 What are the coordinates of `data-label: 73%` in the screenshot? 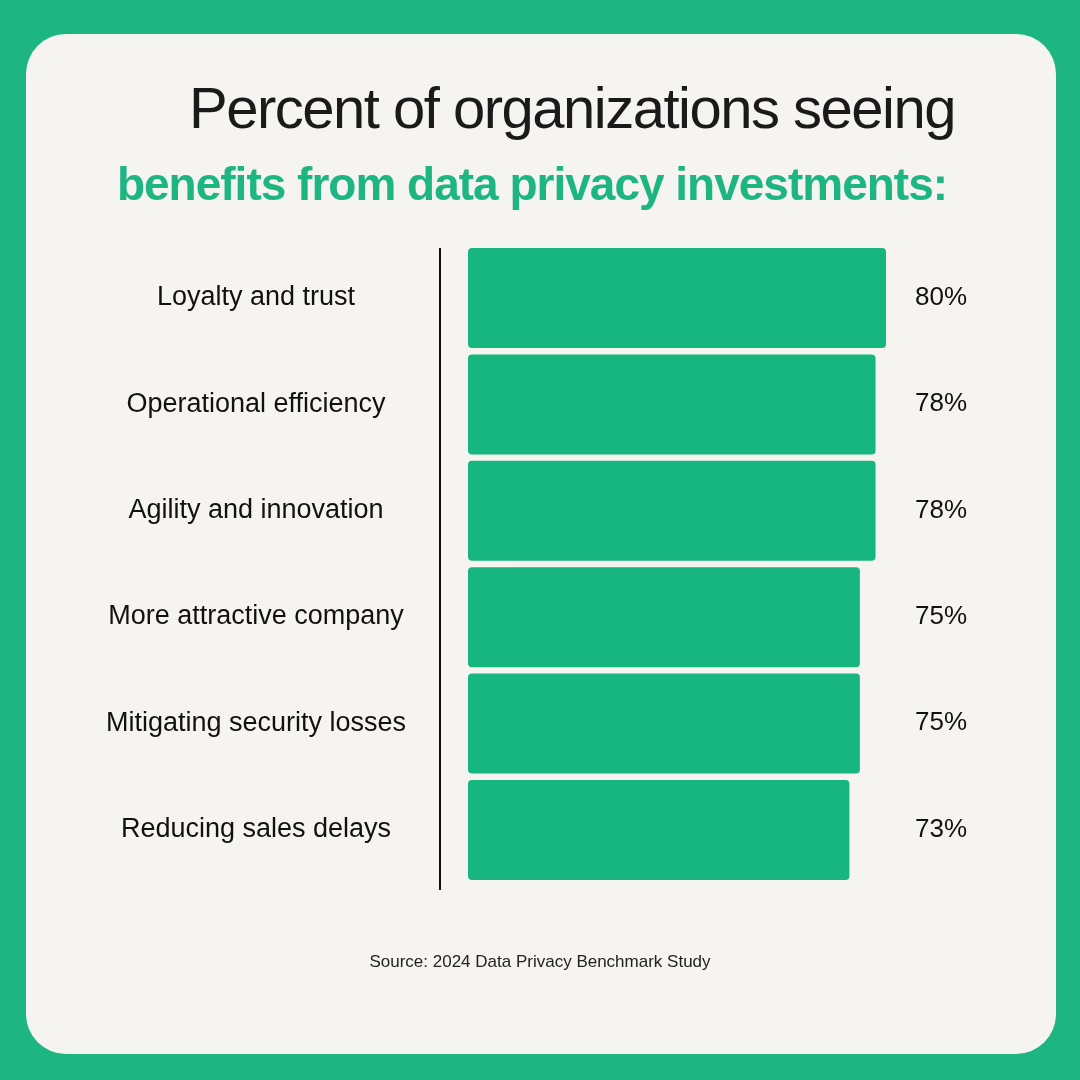 It's located at (941, 827).